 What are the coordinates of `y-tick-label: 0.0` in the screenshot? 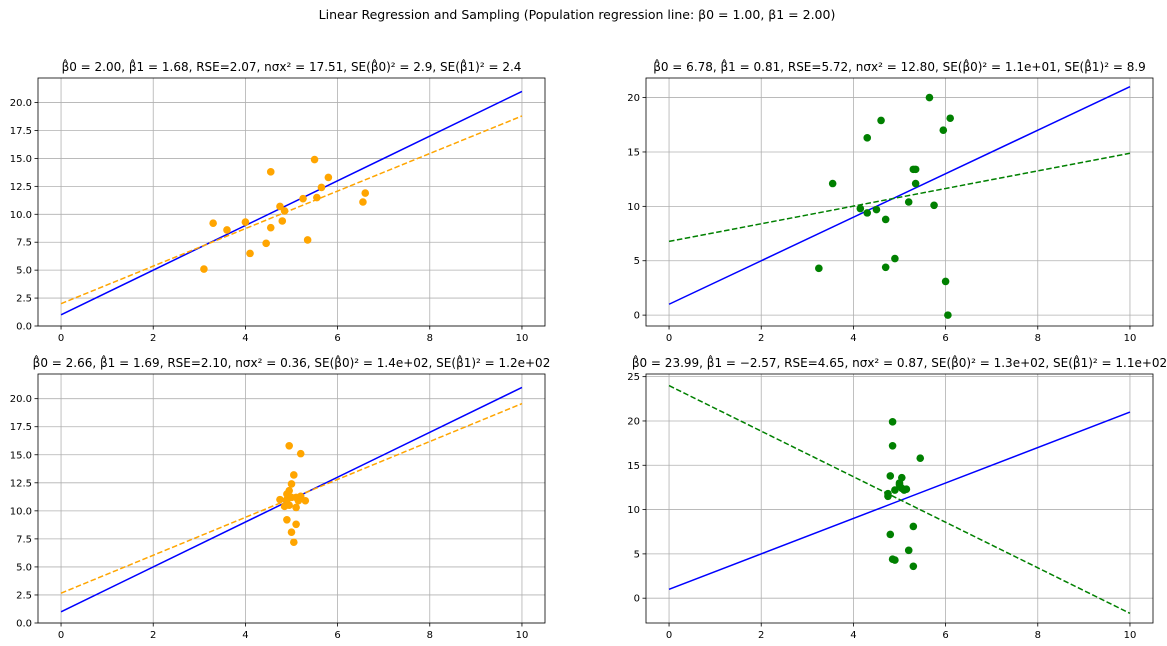 It's located at (24, 624).